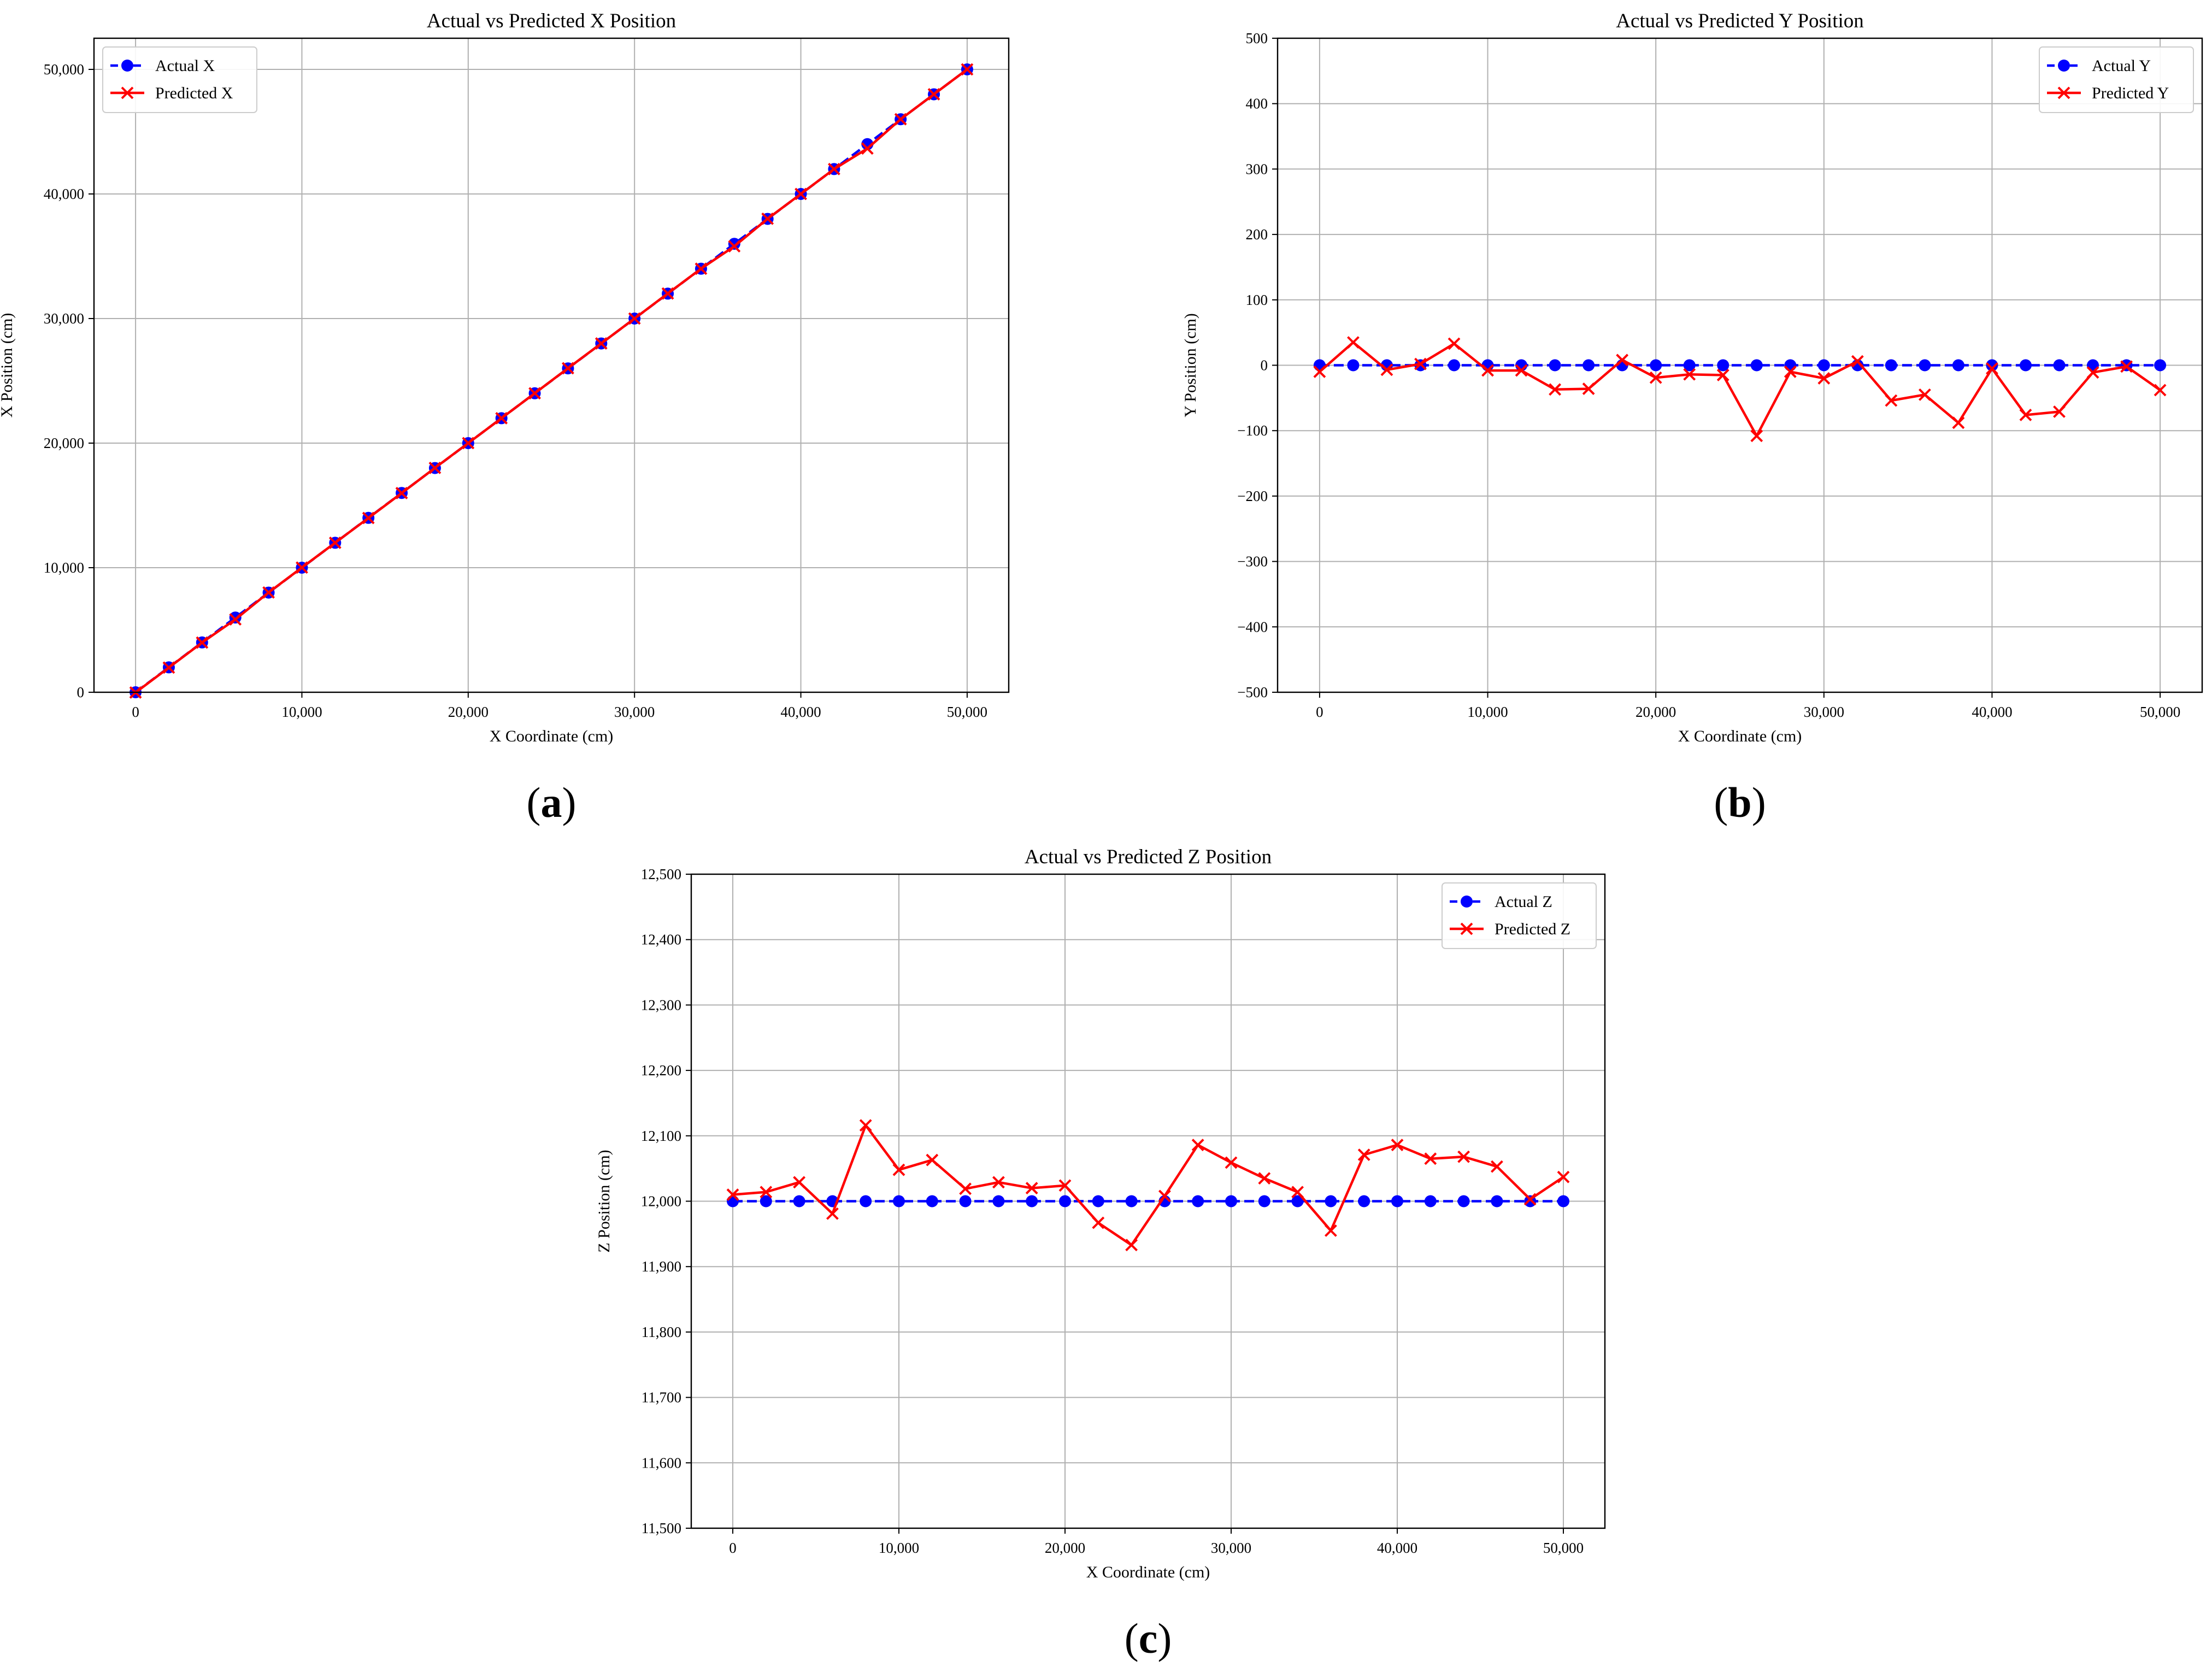  What do you see at coordinates (551, 381) in the screenshot?
I see `series-predicted-x` at bounding box center [551, 381].